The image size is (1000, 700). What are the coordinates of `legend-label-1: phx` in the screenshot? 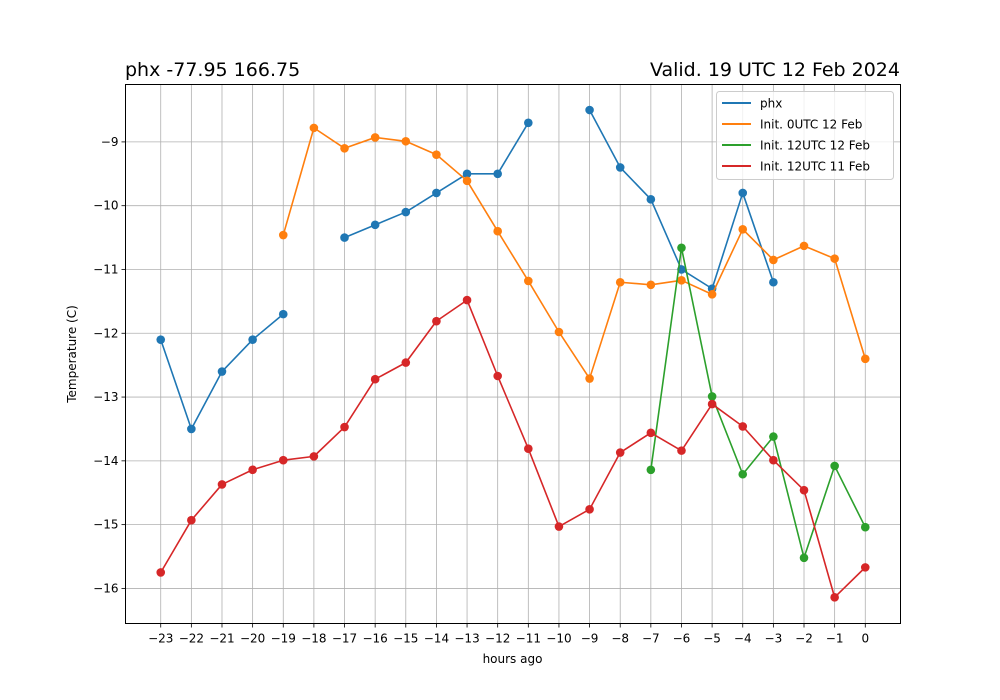 It's located at (771, 104).